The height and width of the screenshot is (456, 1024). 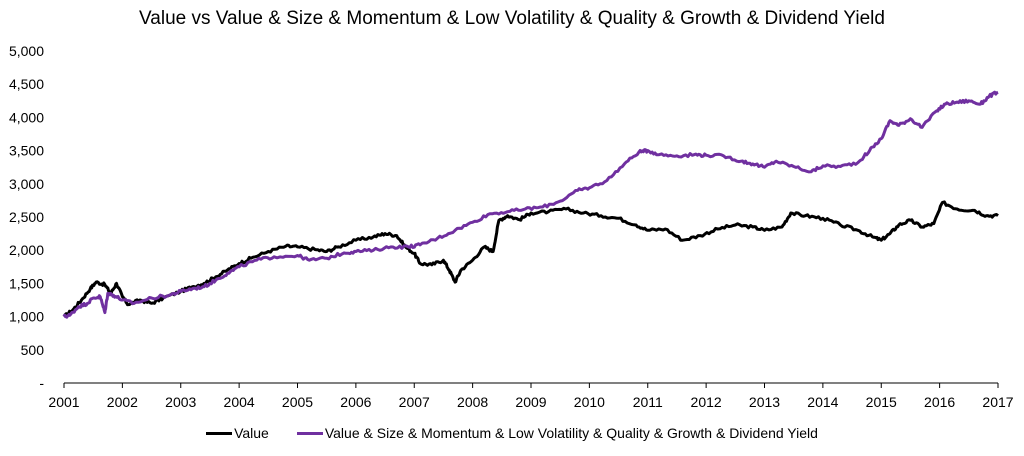 What do you see at coordinates (589, 402) in the screenshot?
I see `x-tick-label: 2010` at bounding box center [589, 402].